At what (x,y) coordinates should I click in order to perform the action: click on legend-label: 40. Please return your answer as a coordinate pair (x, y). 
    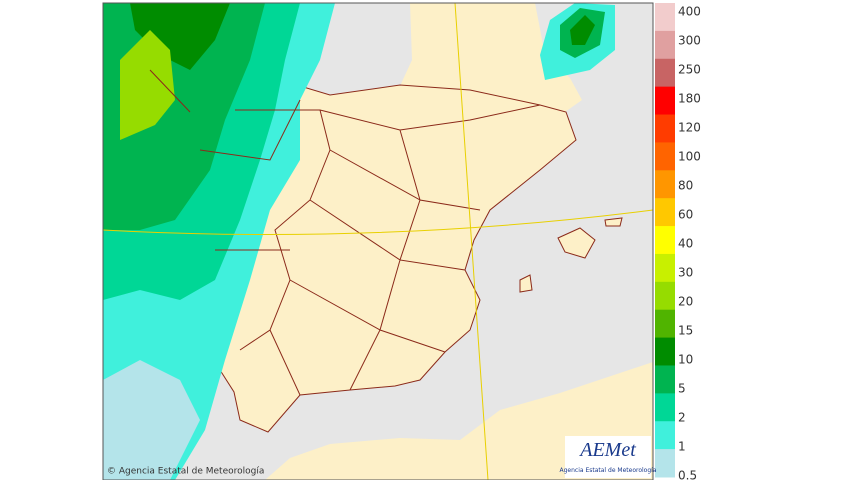
    Looking at the image, I should click on (685, 244).